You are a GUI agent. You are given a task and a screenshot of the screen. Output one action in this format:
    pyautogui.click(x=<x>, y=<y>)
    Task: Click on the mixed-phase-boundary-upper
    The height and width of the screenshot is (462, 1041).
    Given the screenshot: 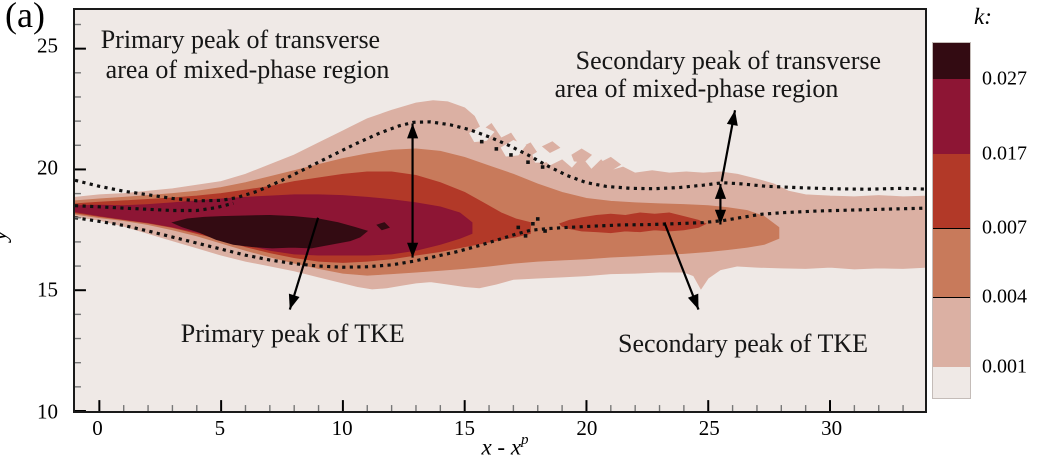 What is the action you would take?
    pyautogui.click(x=500, y=161)
    